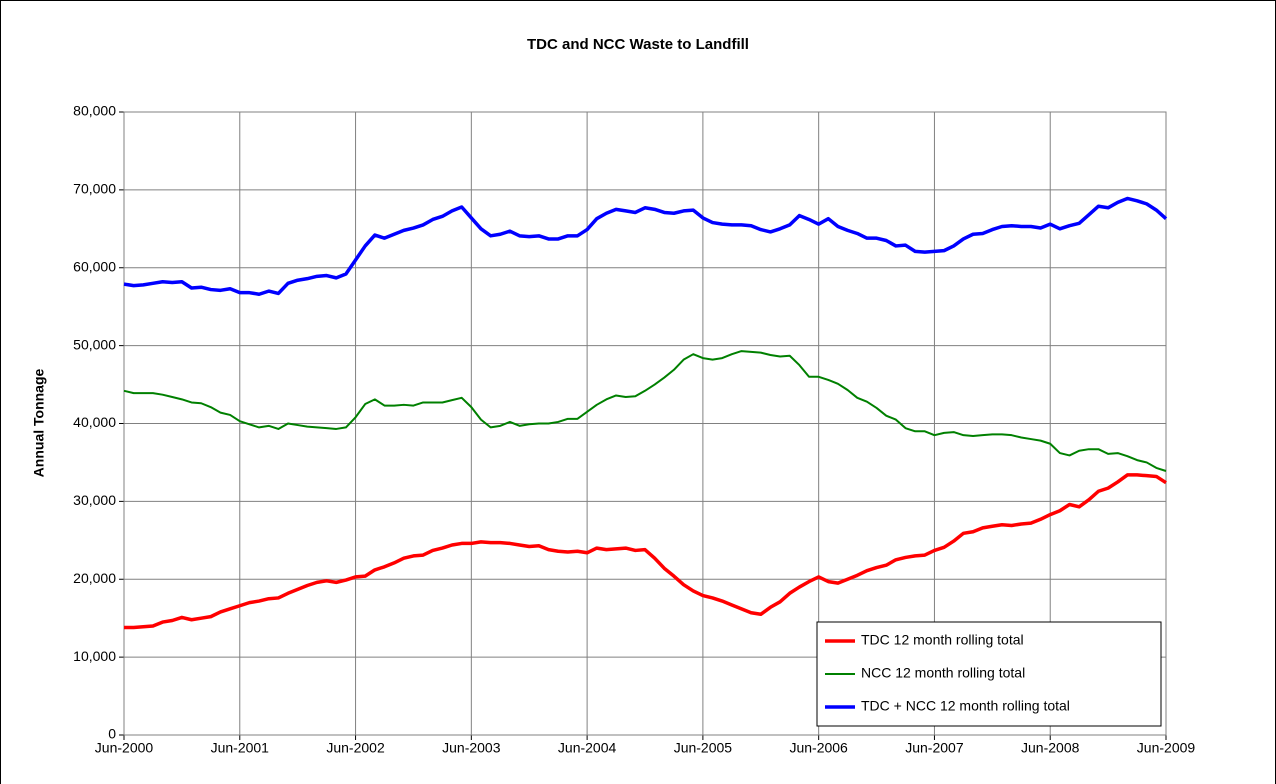 The image size is (1276, 784). What do you see at coordinates (587, 748) in the screenshot?
I see `x-tick-label: Jun-2004` at bounding box center [587, 748].